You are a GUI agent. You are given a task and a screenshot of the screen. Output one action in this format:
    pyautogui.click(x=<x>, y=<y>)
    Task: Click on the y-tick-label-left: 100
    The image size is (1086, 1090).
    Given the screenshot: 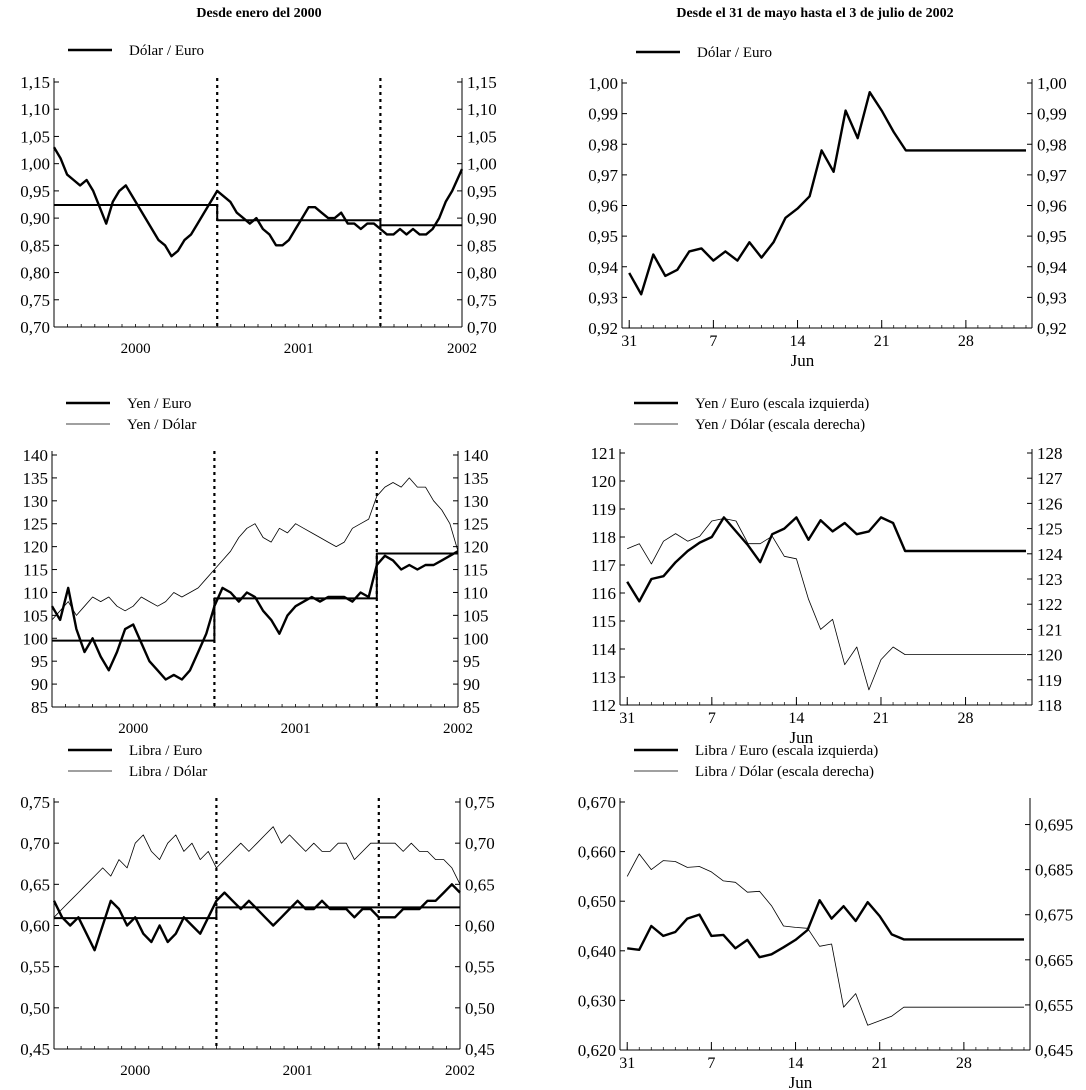 What is the action you would take?
    pyautogui.click(x=36, y=638)
    